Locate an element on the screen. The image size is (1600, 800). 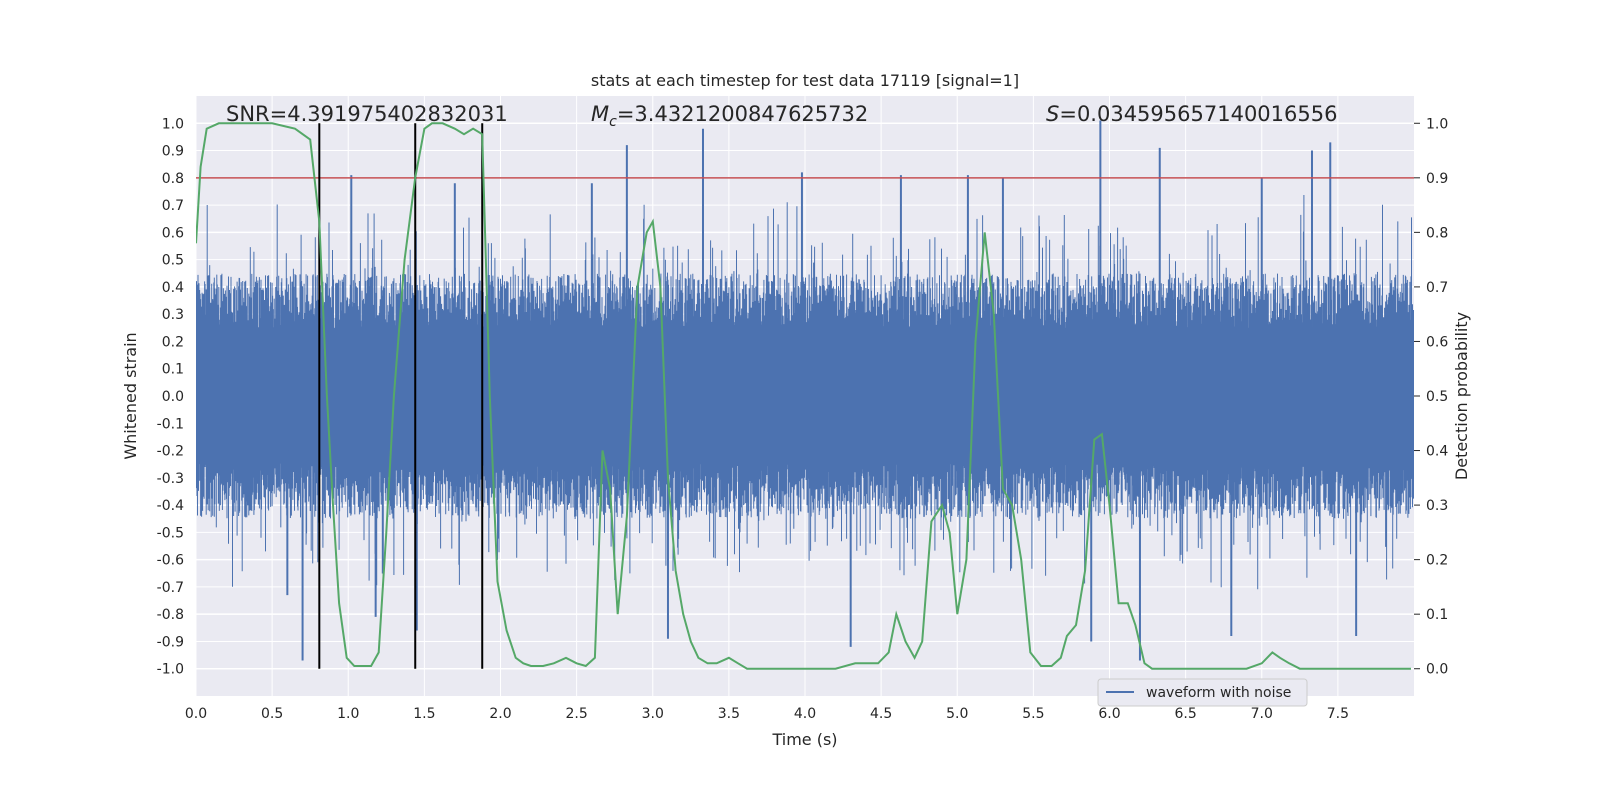
y-left-tick-label: 0.6 is located at coordinates (173, 233).